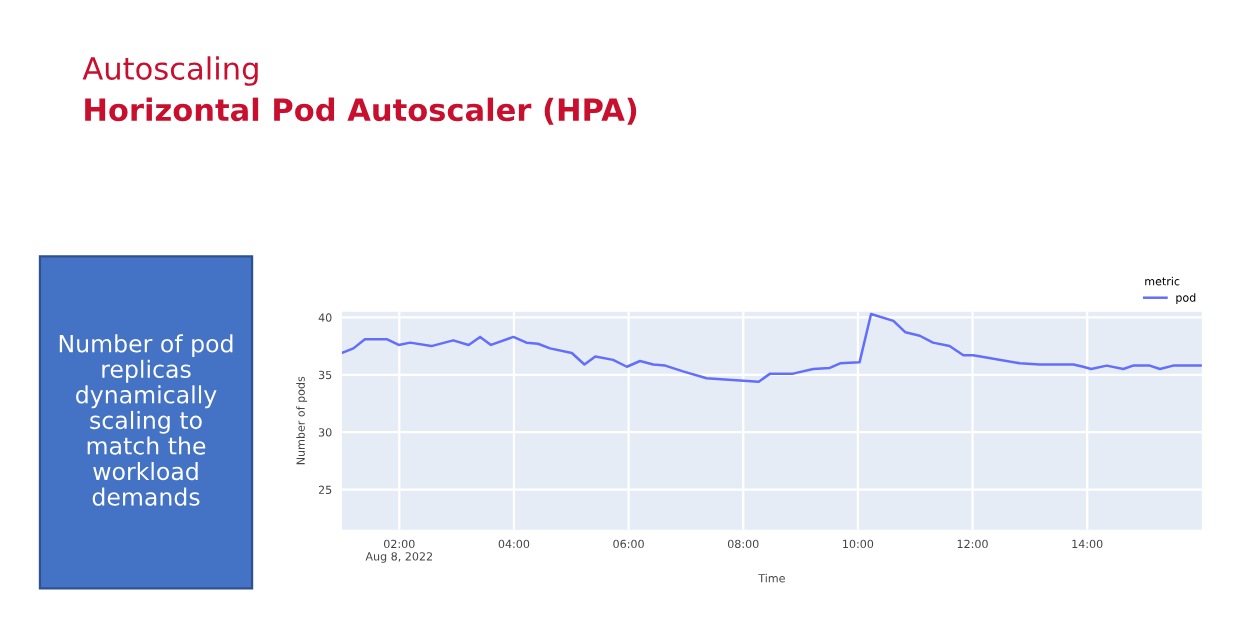 The image size is (1248, 636). I want to click on chart-title: Autoscaling, so click(170, 71).